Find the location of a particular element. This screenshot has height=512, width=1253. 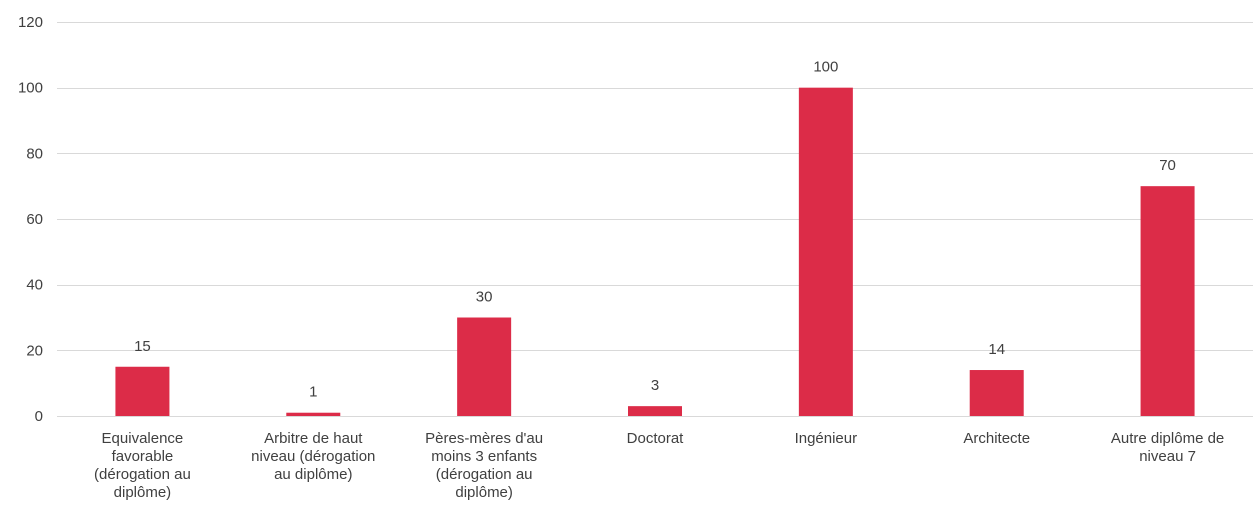

data-label-5: 14 is located at coordinates (996, 349).